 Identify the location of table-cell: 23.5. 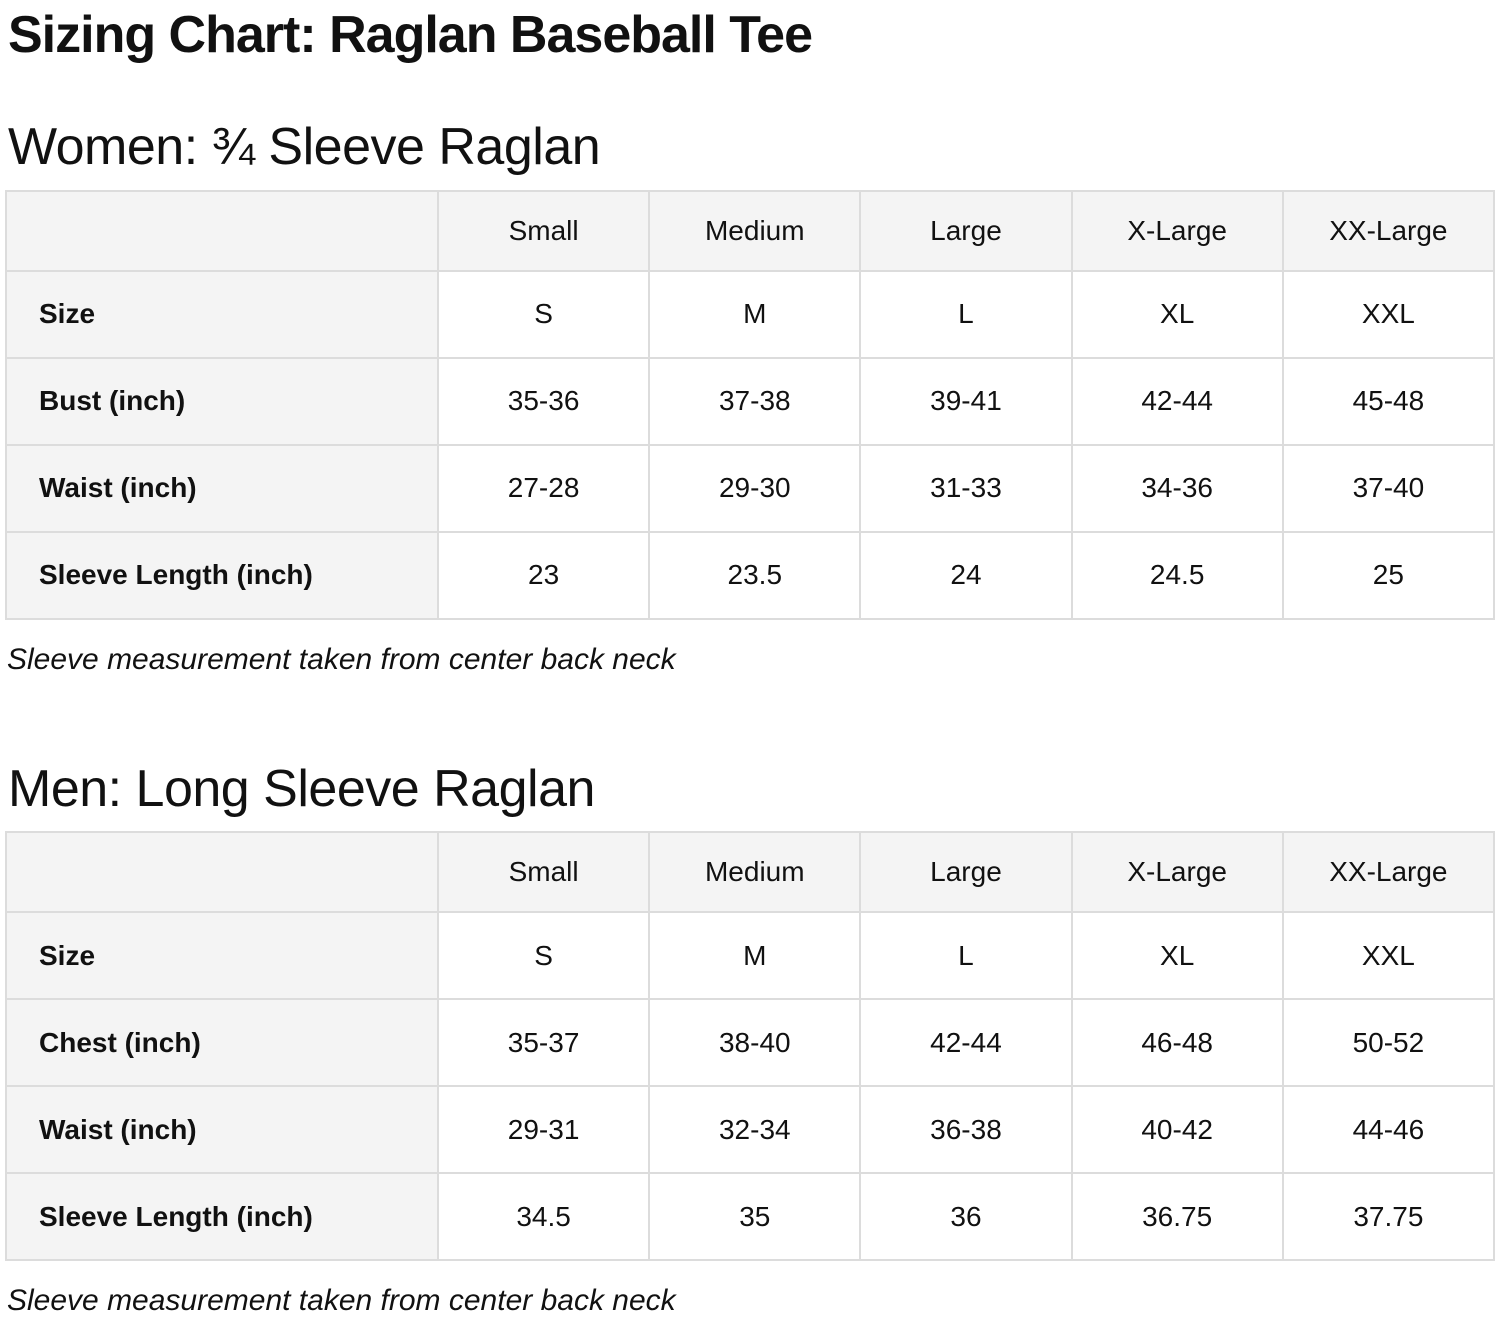
(755, 575).